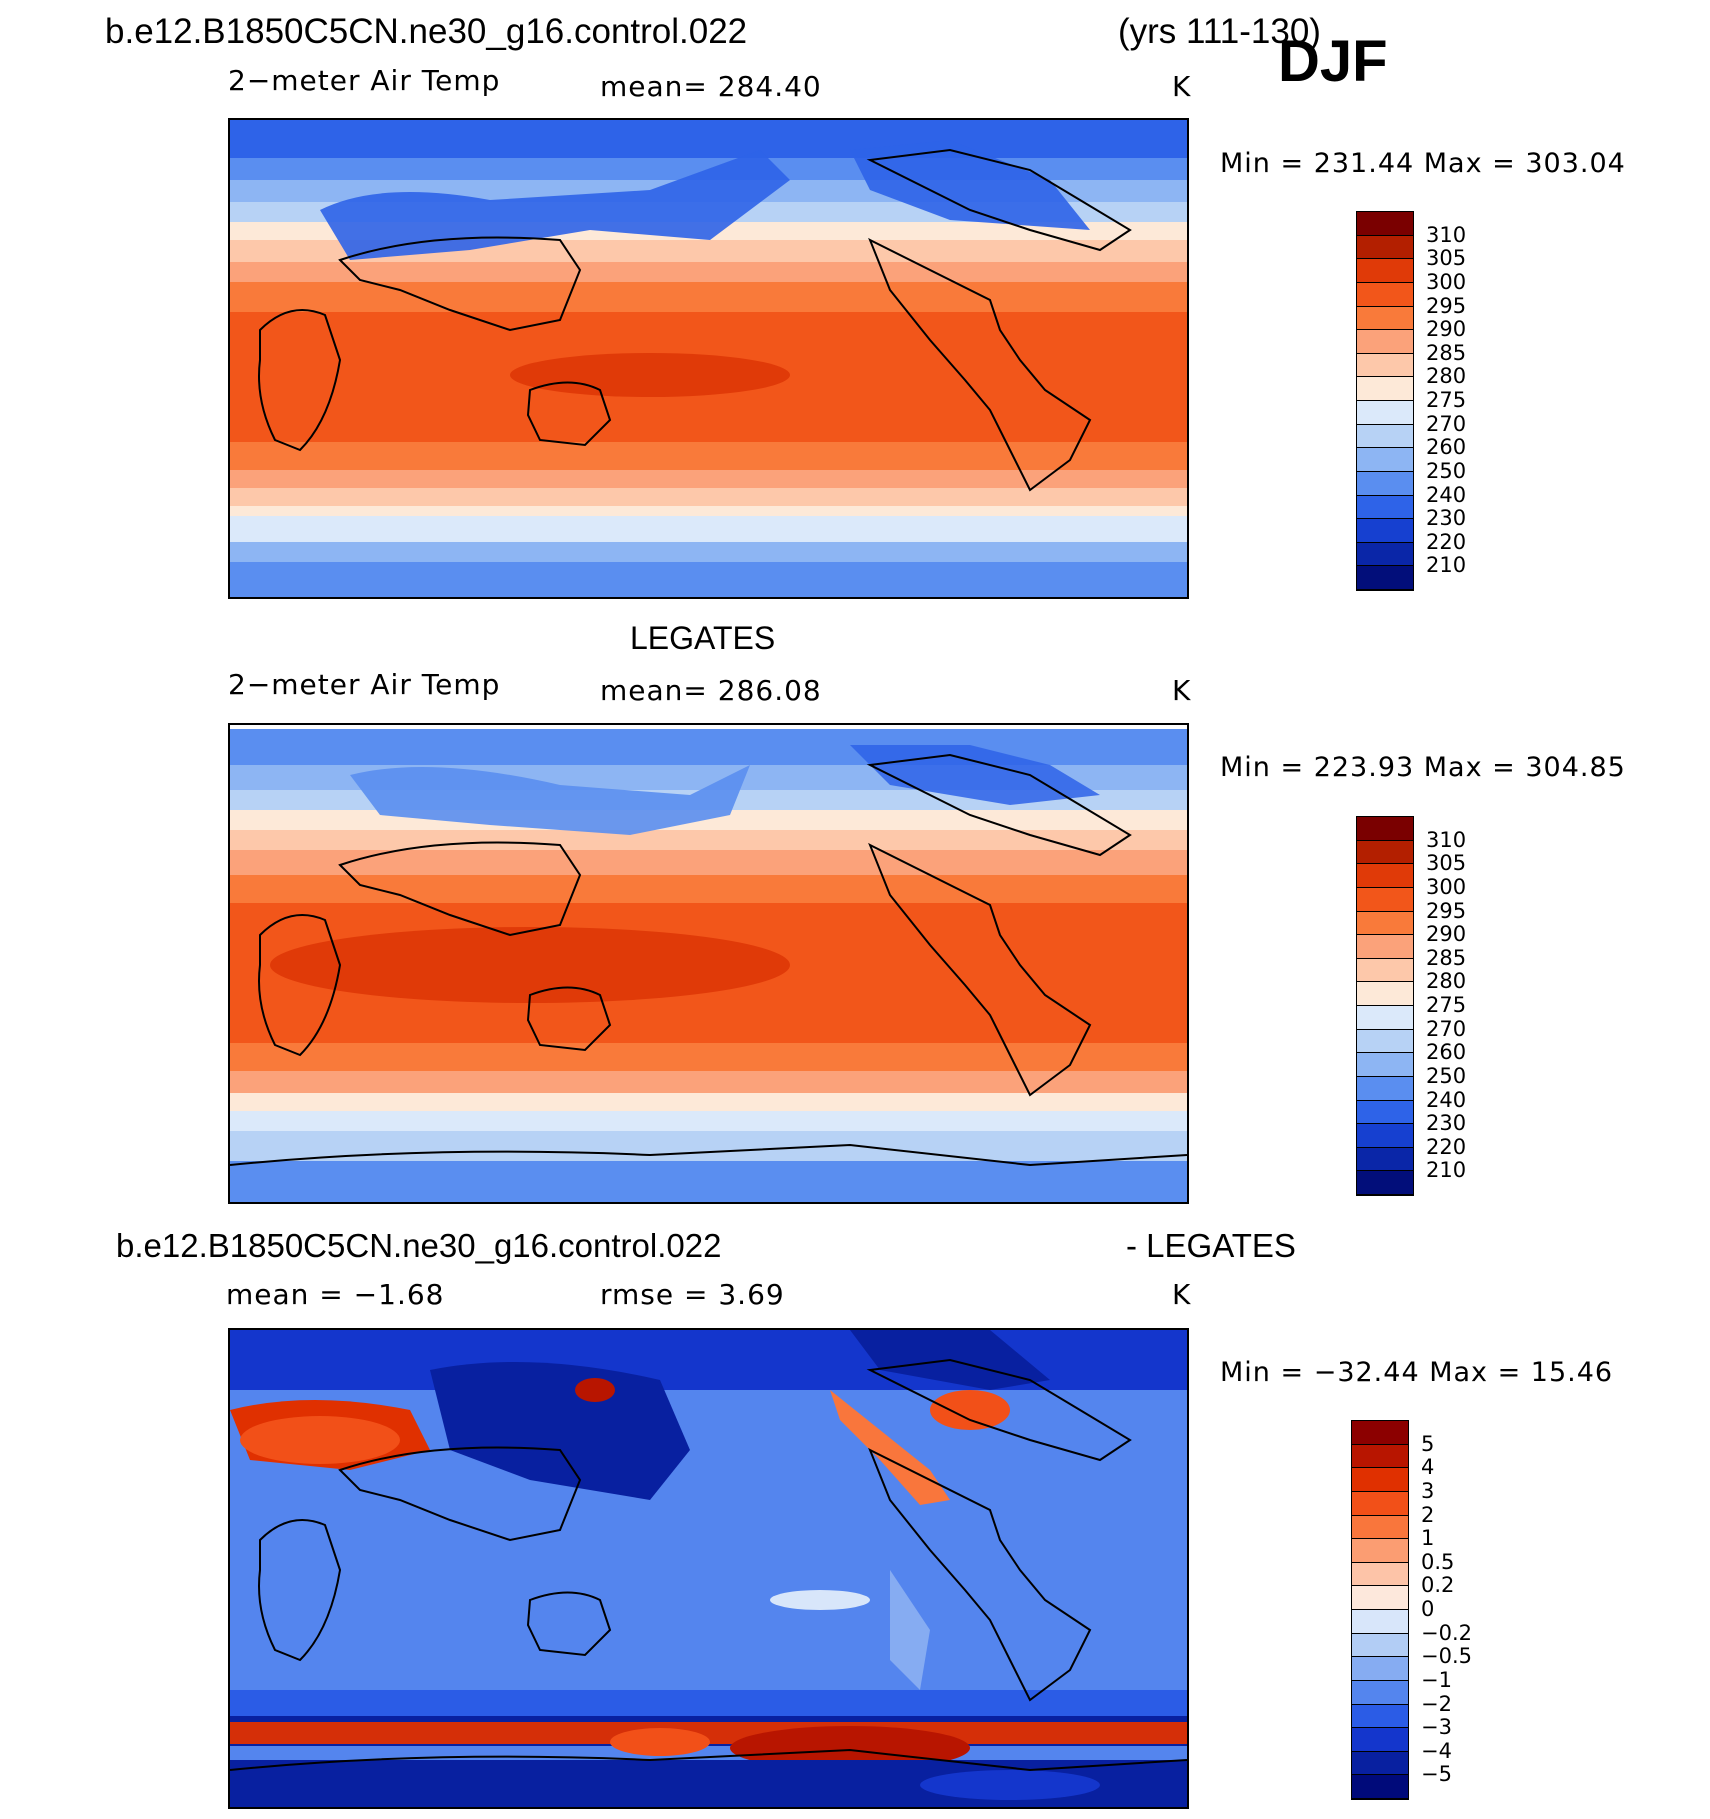 This screenshot has height=1819, width=1710. I want to click on panel2-map-svg, so click(708, 963).